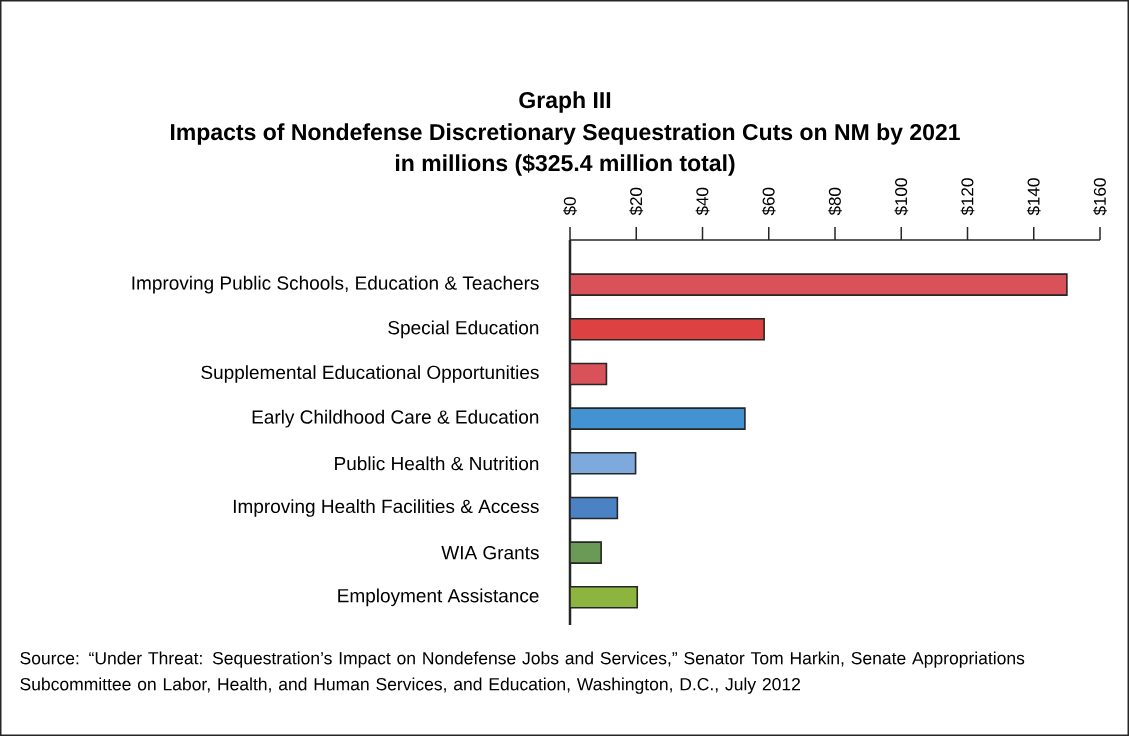  Describe the element at coordinates (490, 552) in the screenshot. I see `y-tick-label: WIA Grants` at that location.